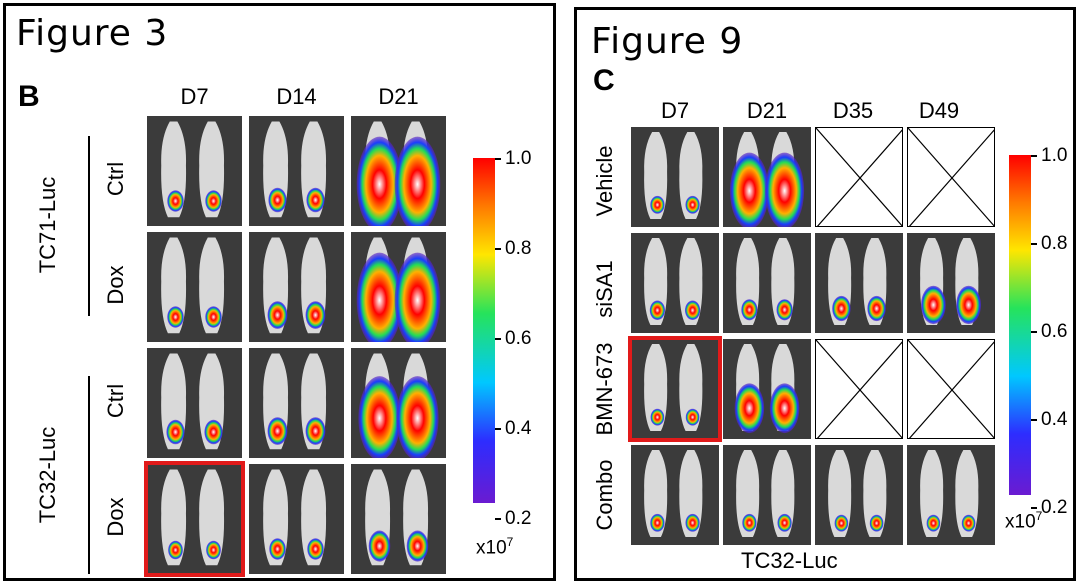 This screenshot has height=588, width=1080. I want to click on fig3-image-r2-c3, so click(398, 287).